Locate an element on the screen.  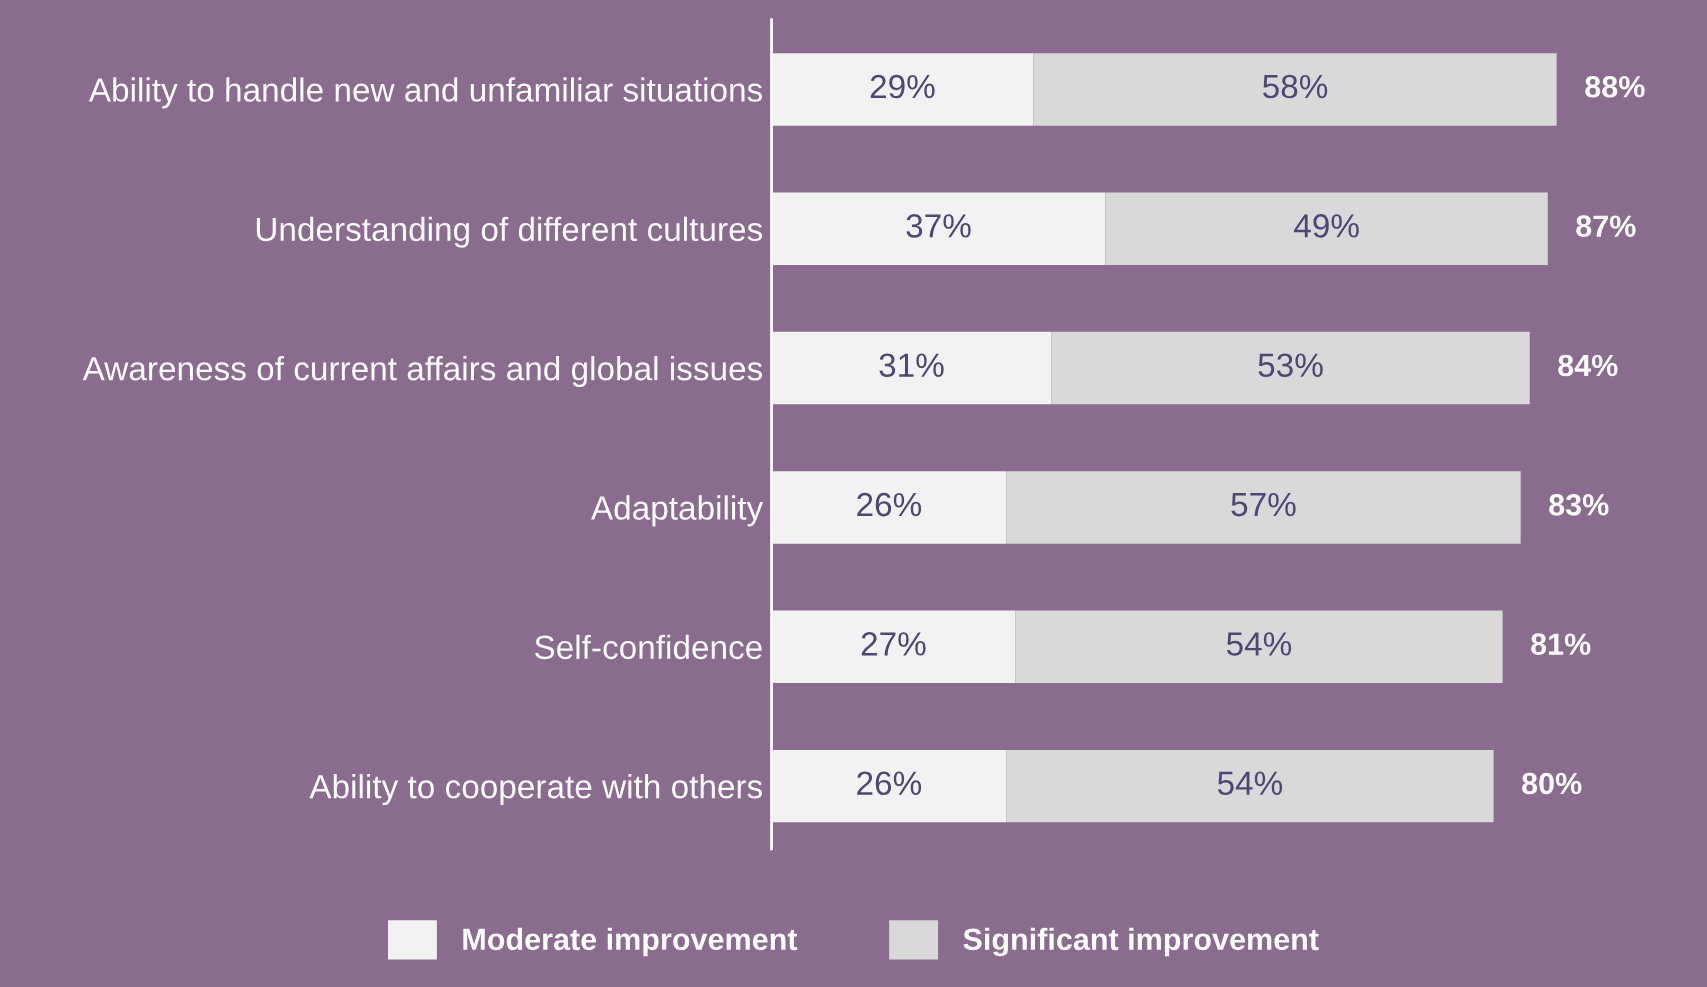
data-label: 37% is located at coordinates (938, 226).